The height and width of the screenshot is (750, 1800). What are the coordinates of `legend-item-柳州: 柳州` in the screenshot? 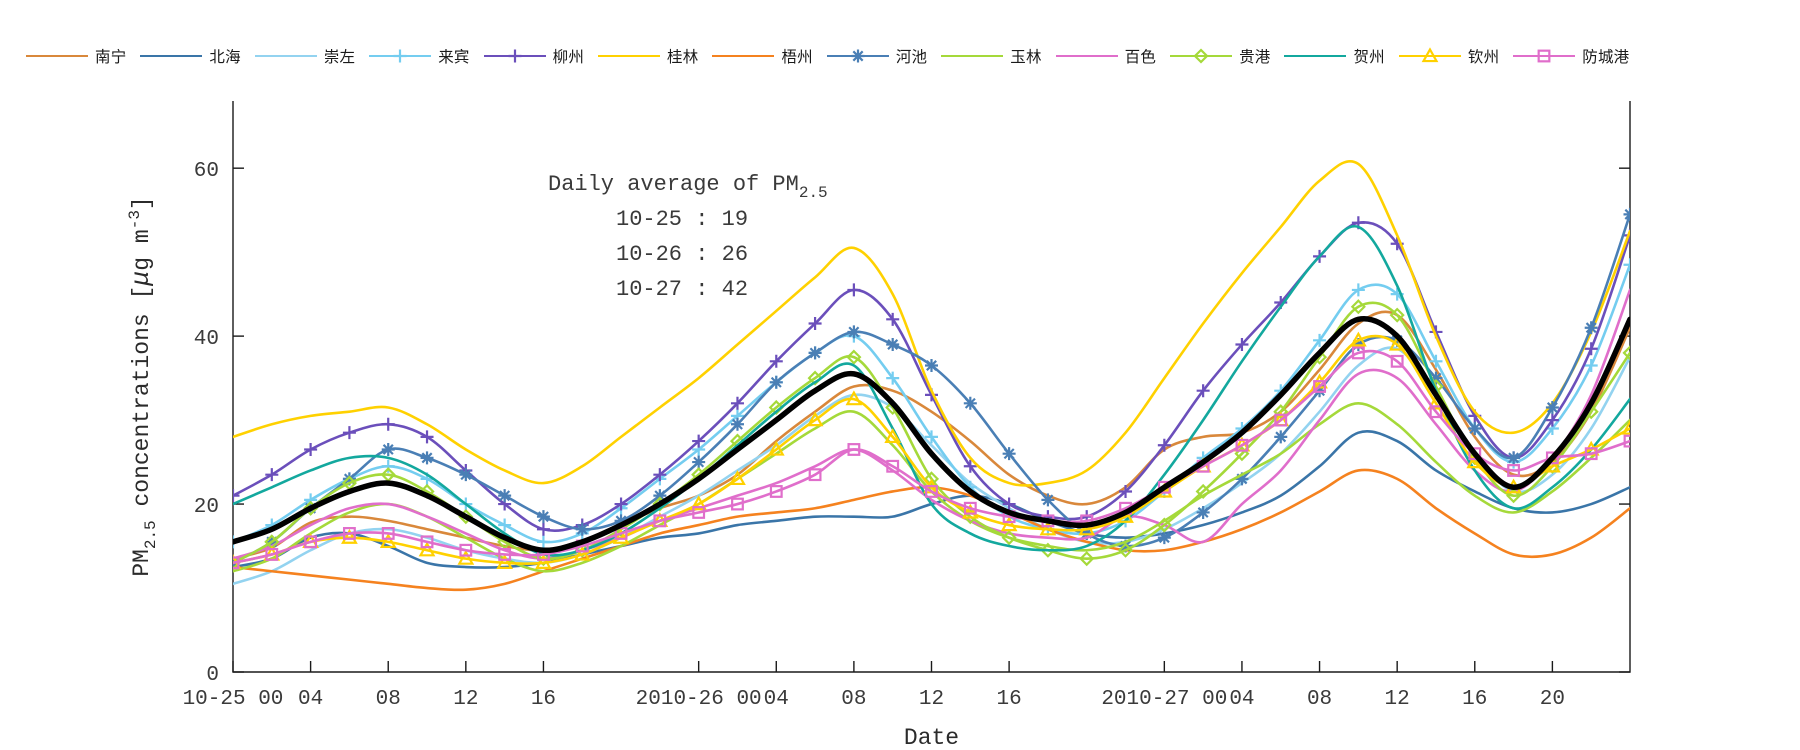 It's located at (534, 56).